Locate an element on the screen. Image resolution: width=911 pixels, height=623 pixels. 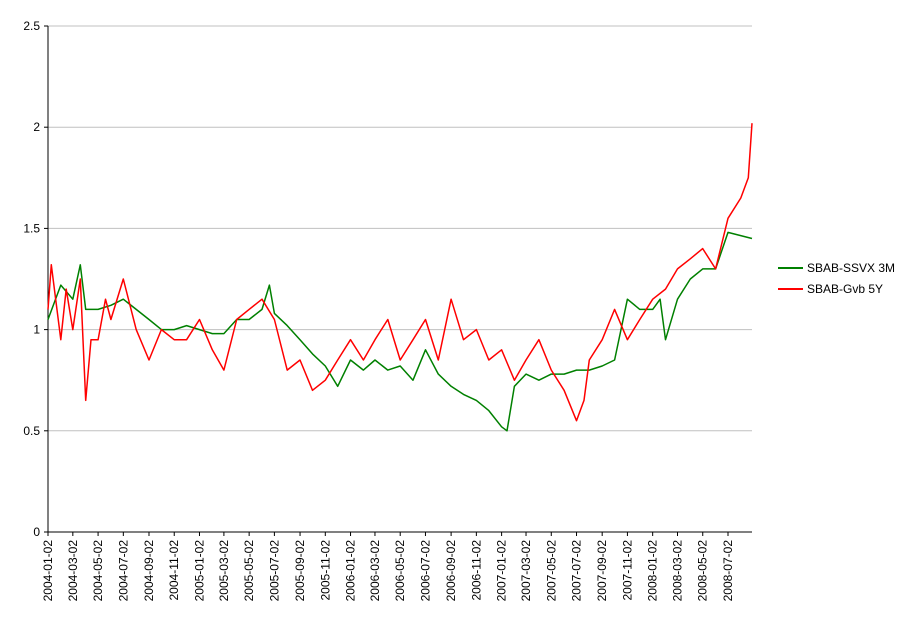
x-tick-label: 2005-05-02 is located at coordinates (249, 571).